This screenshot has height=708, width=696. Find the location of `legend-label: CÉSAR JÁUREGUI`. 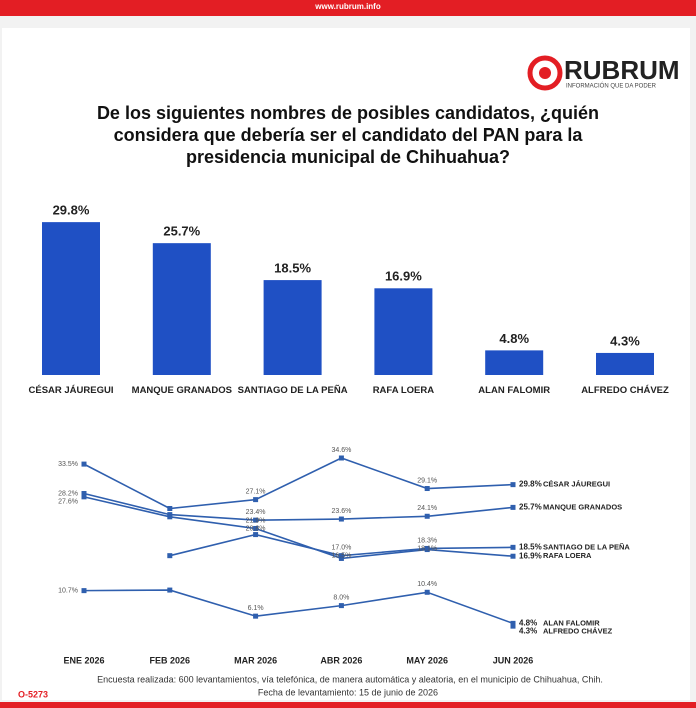

legend-label: CÉSAR JÁUREGUI is located at coordinates (576, 484).